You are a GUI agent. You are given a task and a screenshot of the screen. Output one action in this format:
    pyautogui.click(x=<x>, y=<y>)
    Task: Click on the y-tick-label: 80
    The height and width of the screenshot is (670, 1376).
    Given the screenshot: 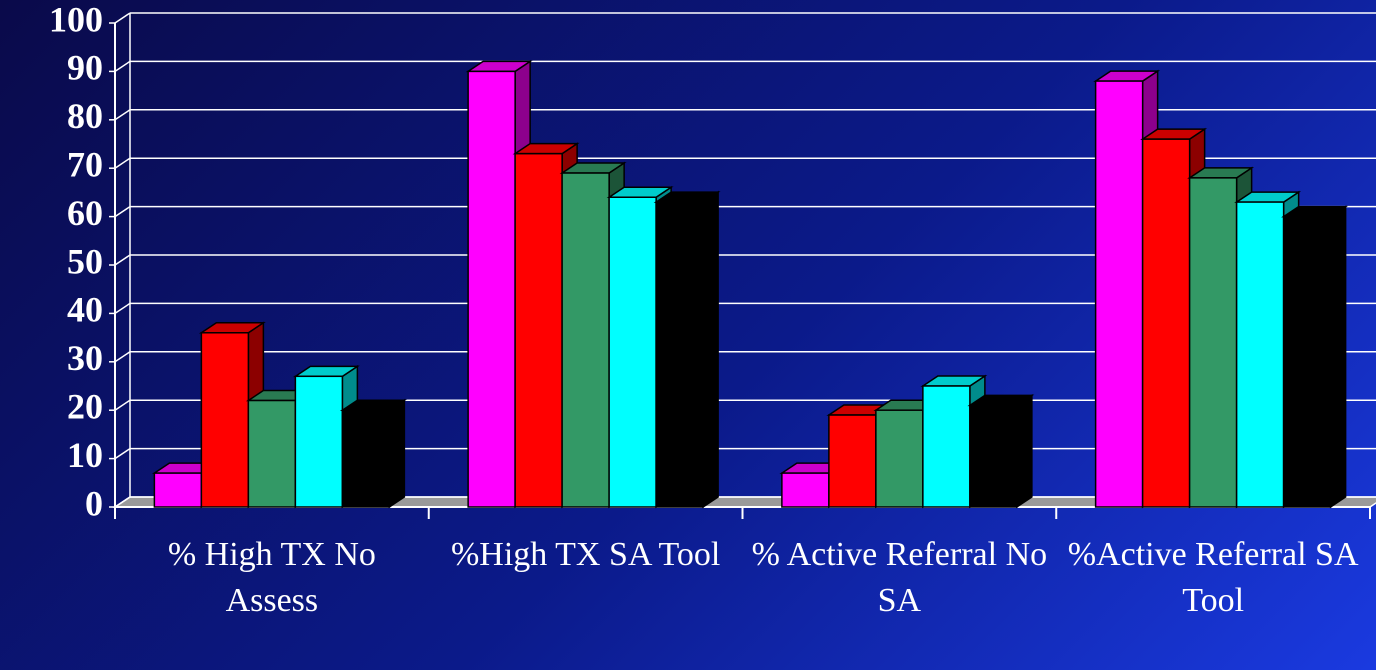 What is the action you would take?
    pyautogui.click(x=85, y=116)
    